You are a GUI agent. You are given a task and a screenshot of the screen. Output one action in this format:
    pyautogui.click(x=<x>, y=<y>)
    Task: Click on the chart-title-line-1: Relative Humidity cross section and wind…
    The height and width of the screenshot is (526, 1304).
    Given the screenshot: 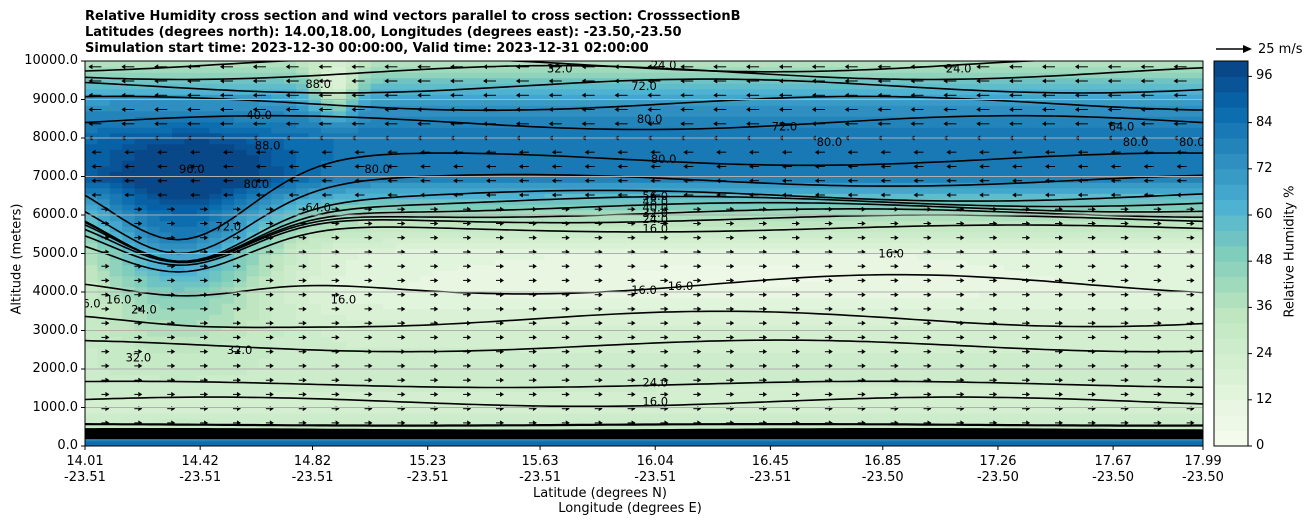 What is the action you would take?
    pyautogui.click(x=413, y=16)
    